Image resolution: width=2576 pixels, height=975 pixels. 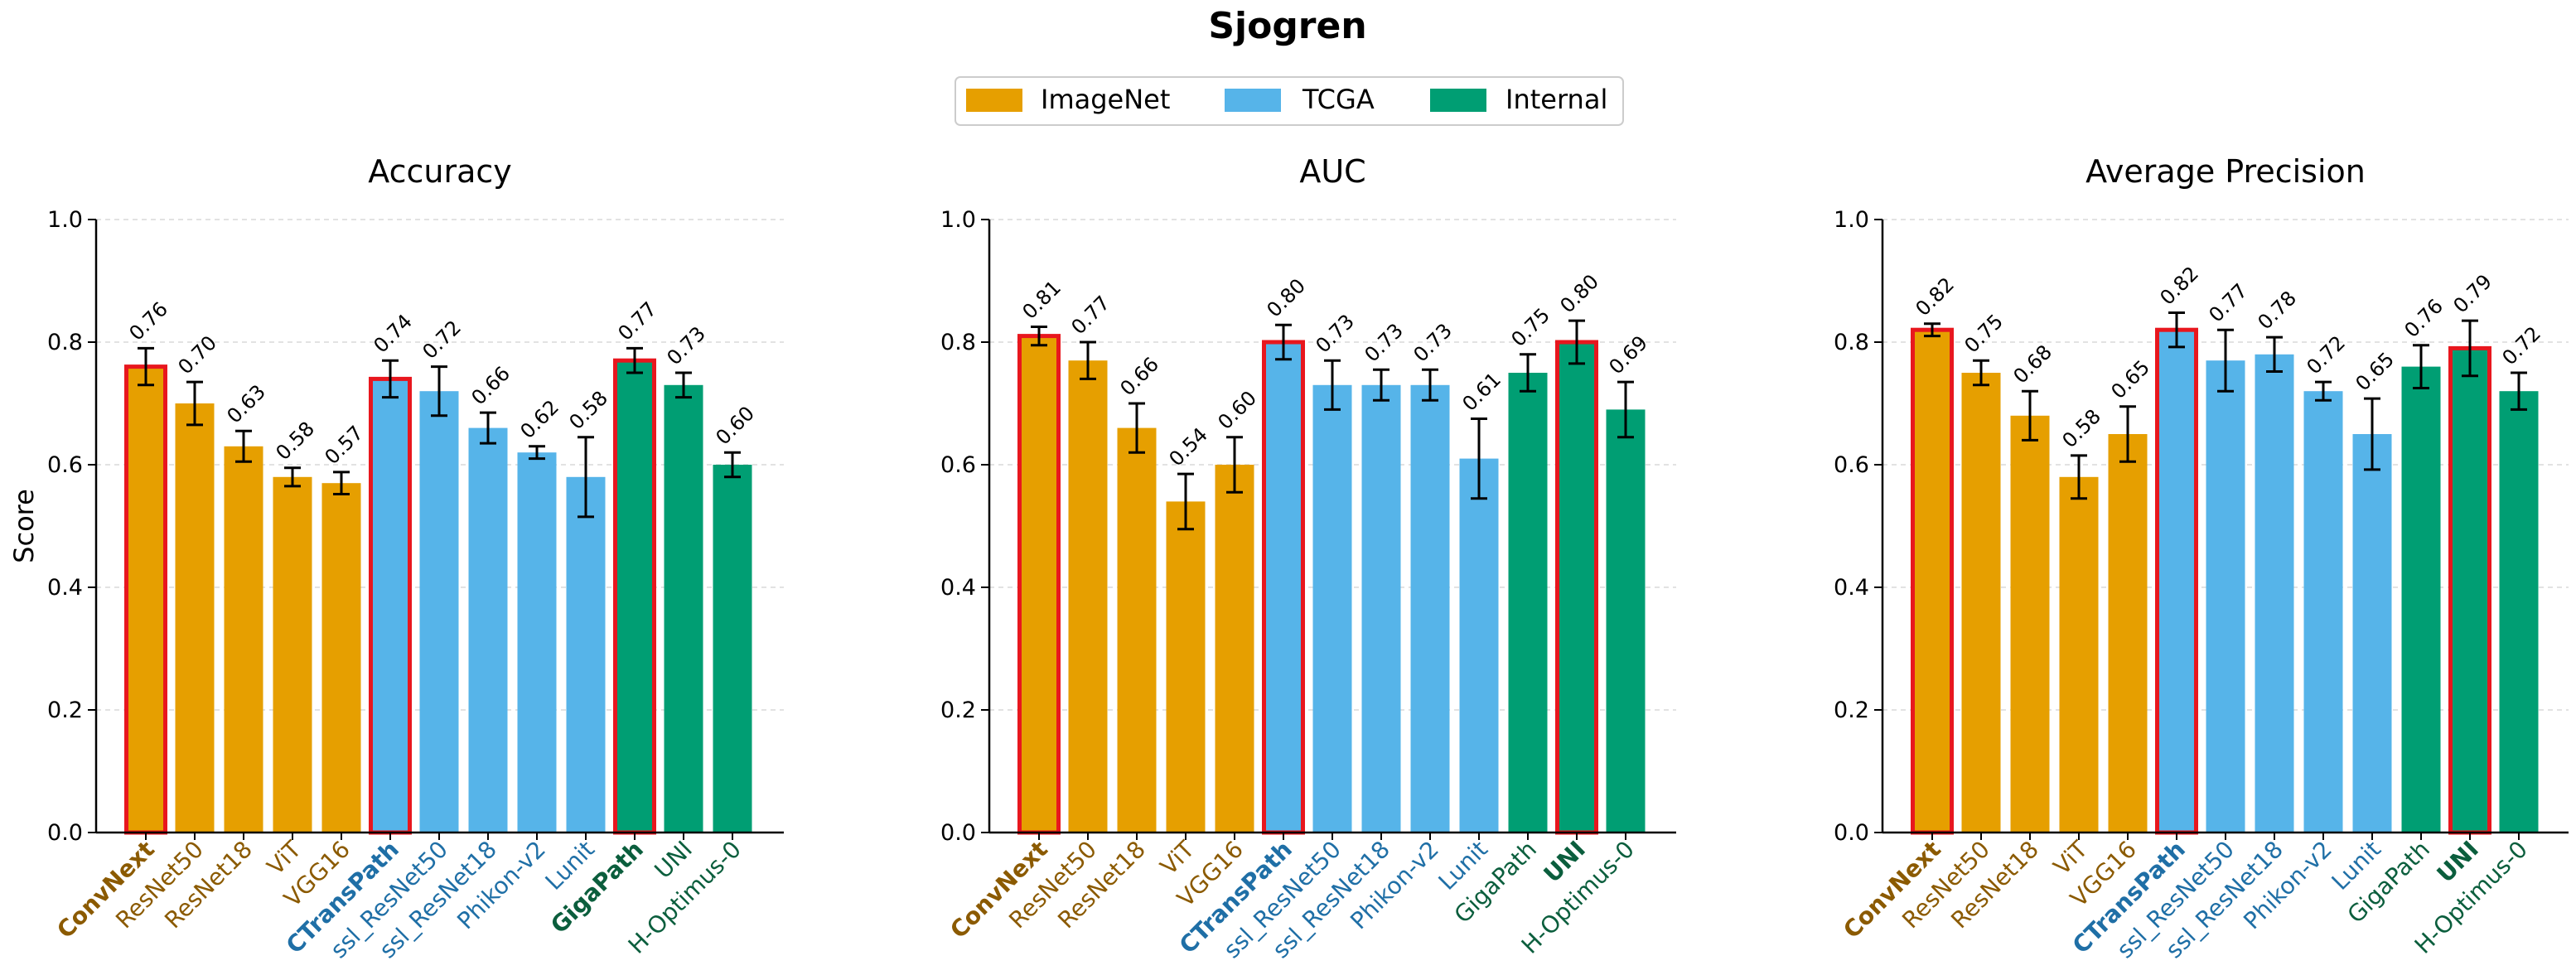 What do you see at coordinates (588, 410) in the screenshot?
I see `value-label-lunit: 0.58` at bounding box center [588, 410].